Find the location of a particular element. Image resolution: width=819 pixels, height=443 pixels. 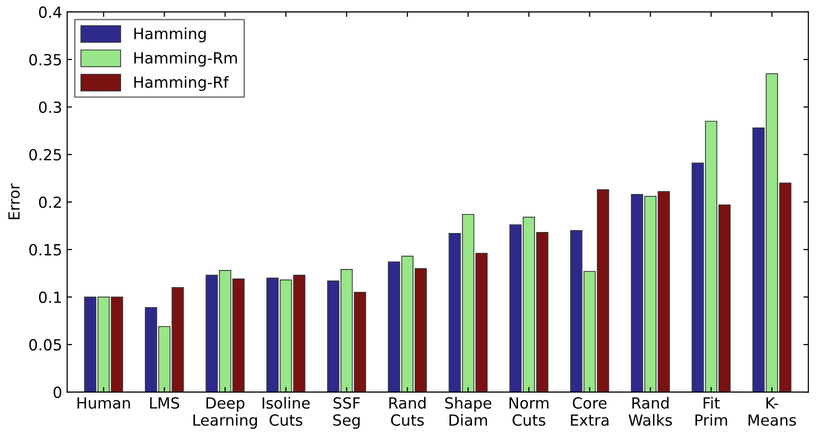

legend-label: Hamming-Rf is located at coordinates (181, 83).